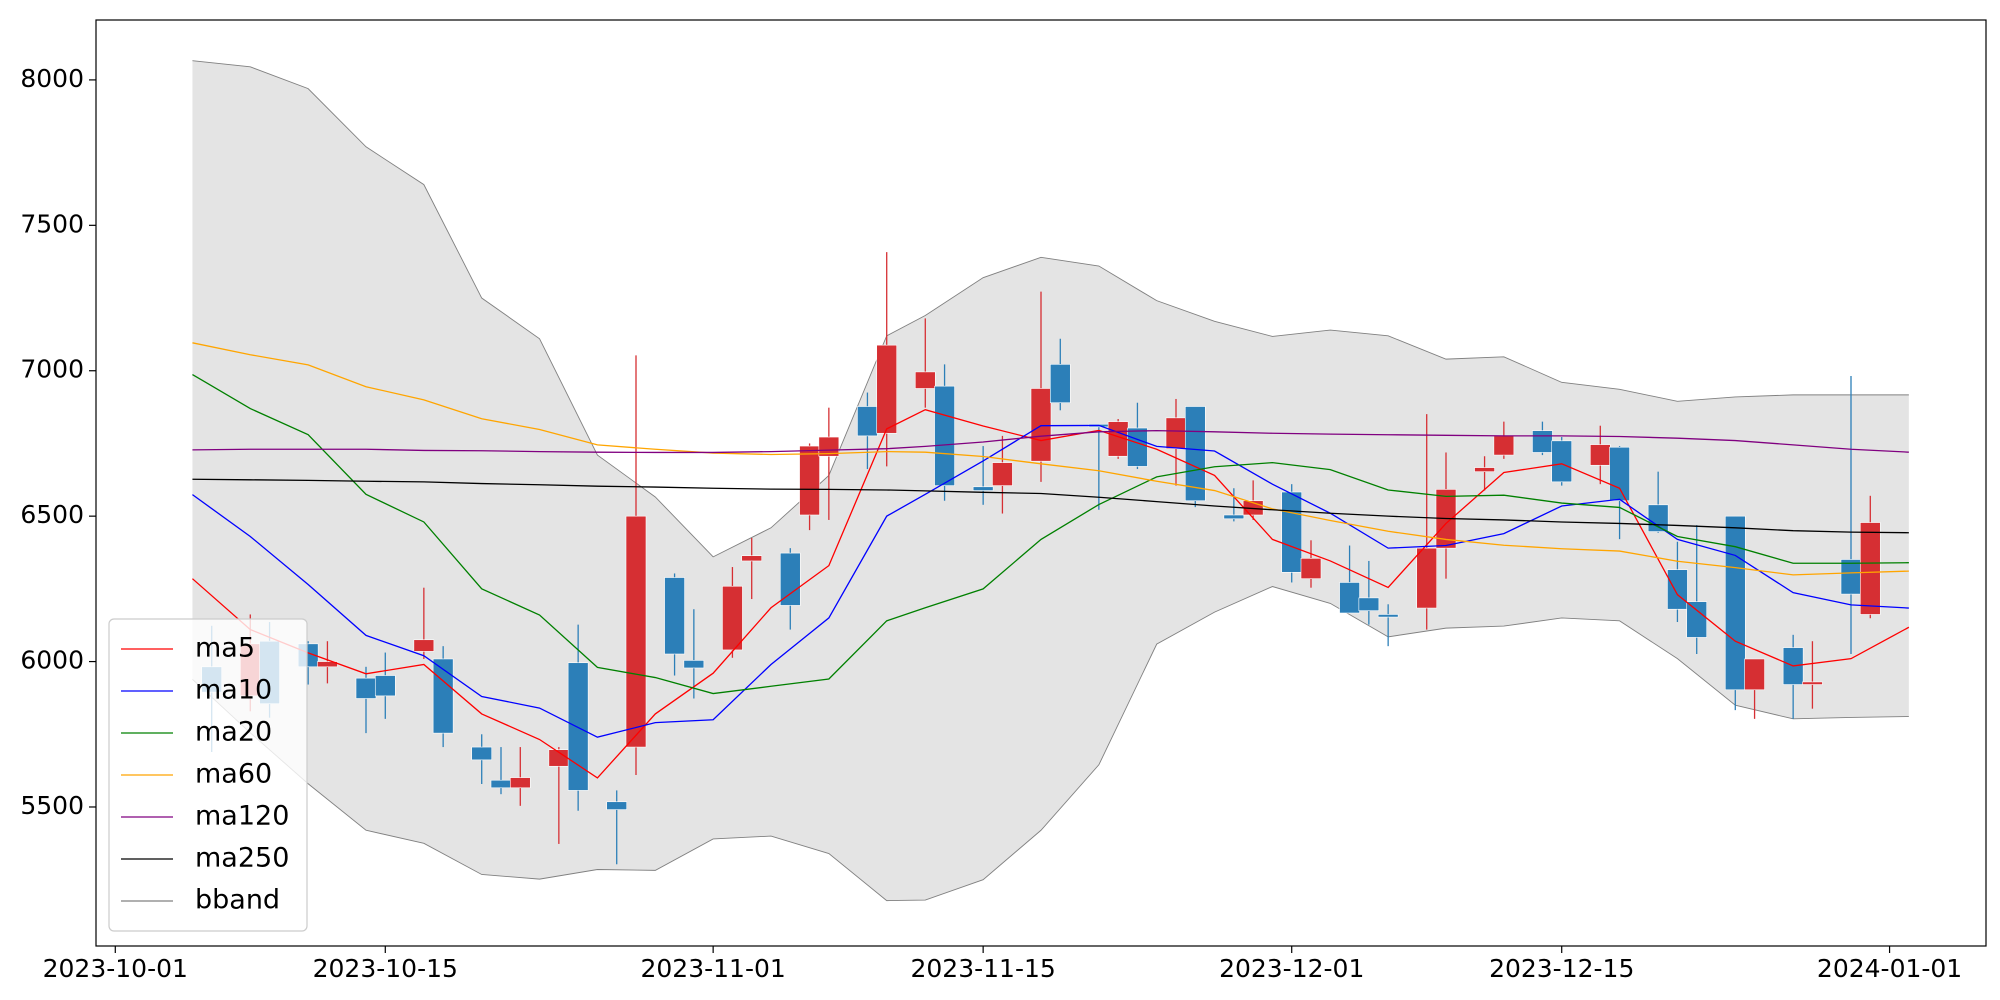  I want to click on legend-label: ma60, so click(233, 774).